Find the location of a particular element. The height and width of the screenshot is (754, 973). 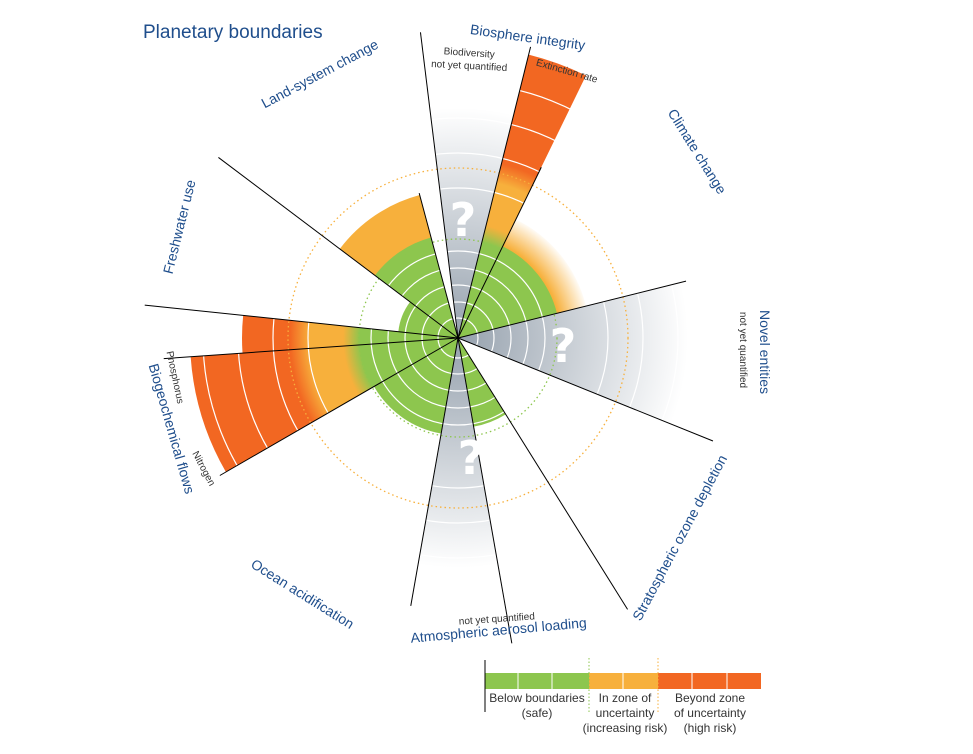

safe-boundary-circle is located at coordinates (458, 338).